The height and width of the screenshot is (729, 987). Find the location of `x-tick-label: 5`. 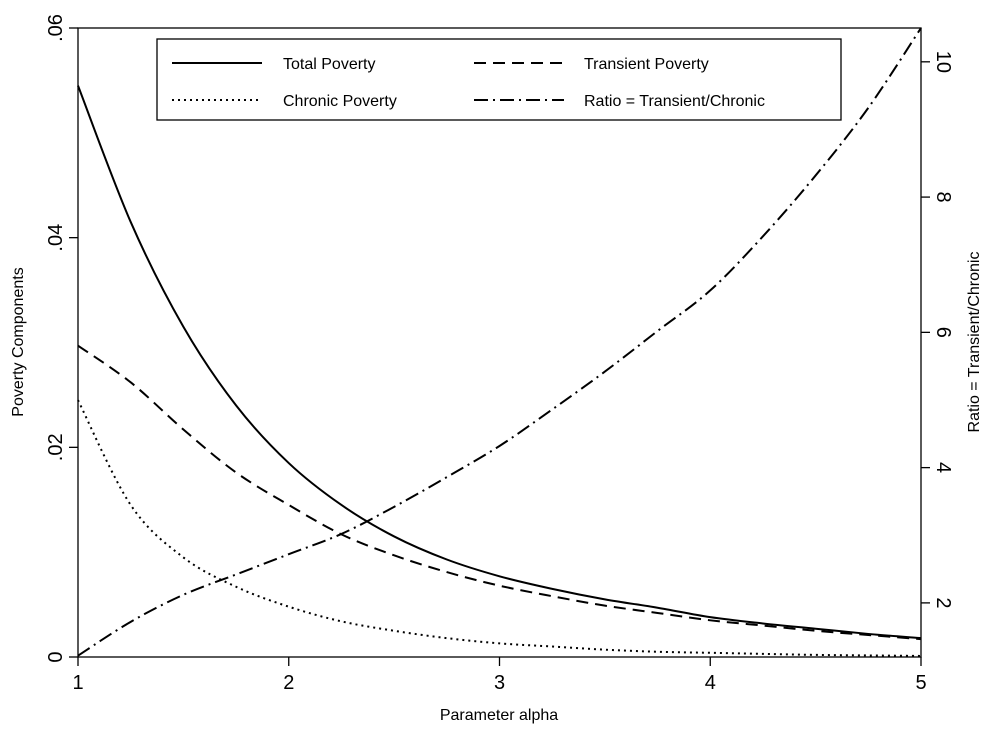

x-tick-label: 5 is located at coordinates (920, 683).